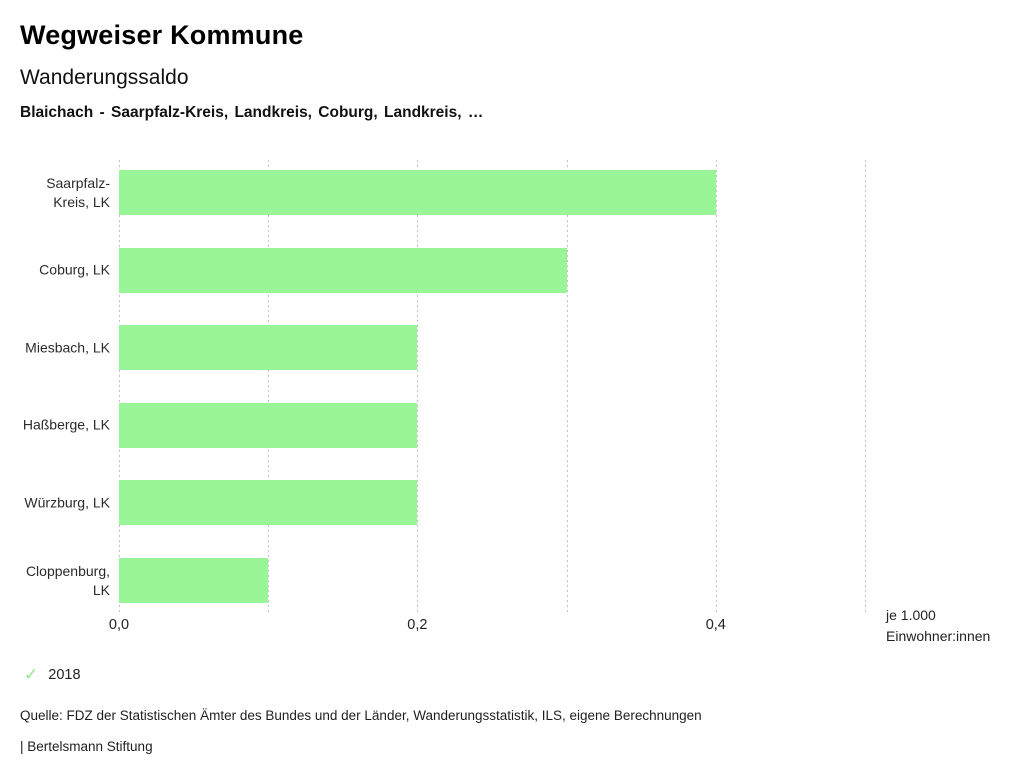  I want to click on x-tick-0-0: 0,0, so click(119, 625).